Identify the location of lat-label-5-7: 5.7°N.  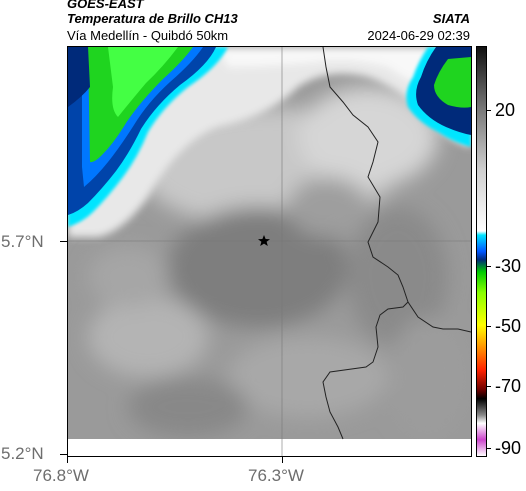
(22, 241).